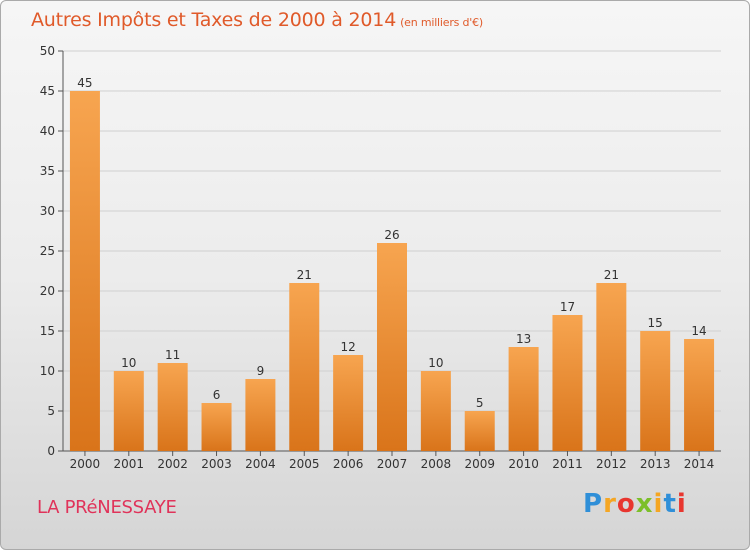  Describe the element at coordinates (216, 427) in the screenshot. I see `bar-2003` at that location.